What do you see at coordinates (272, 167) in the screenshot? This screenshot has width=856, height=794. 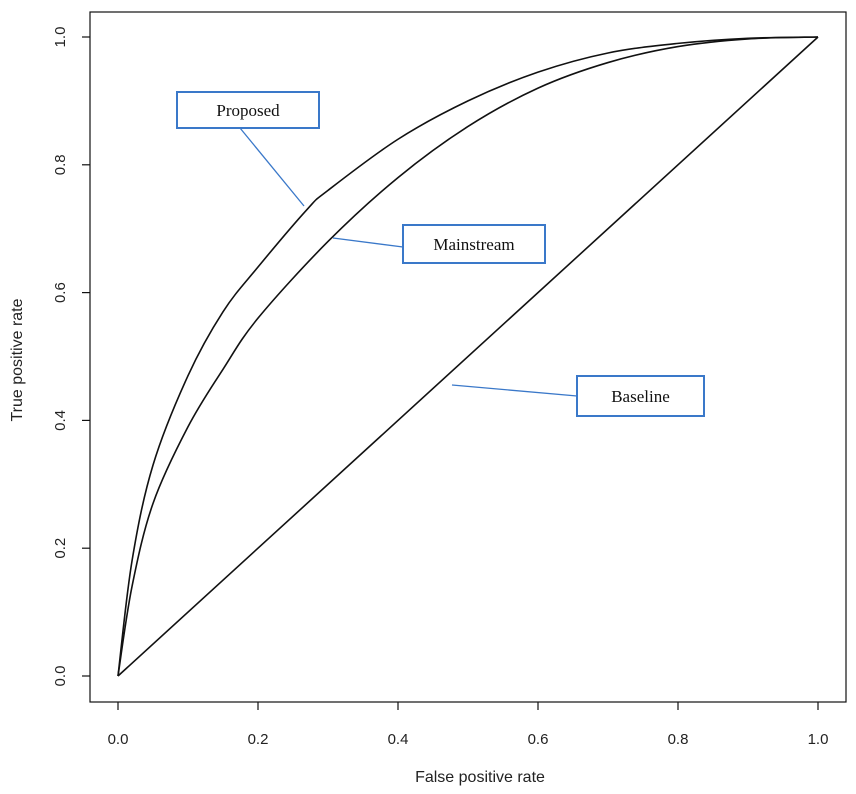 I see `callout-leader-proposed` at bounding box center [272, 167].